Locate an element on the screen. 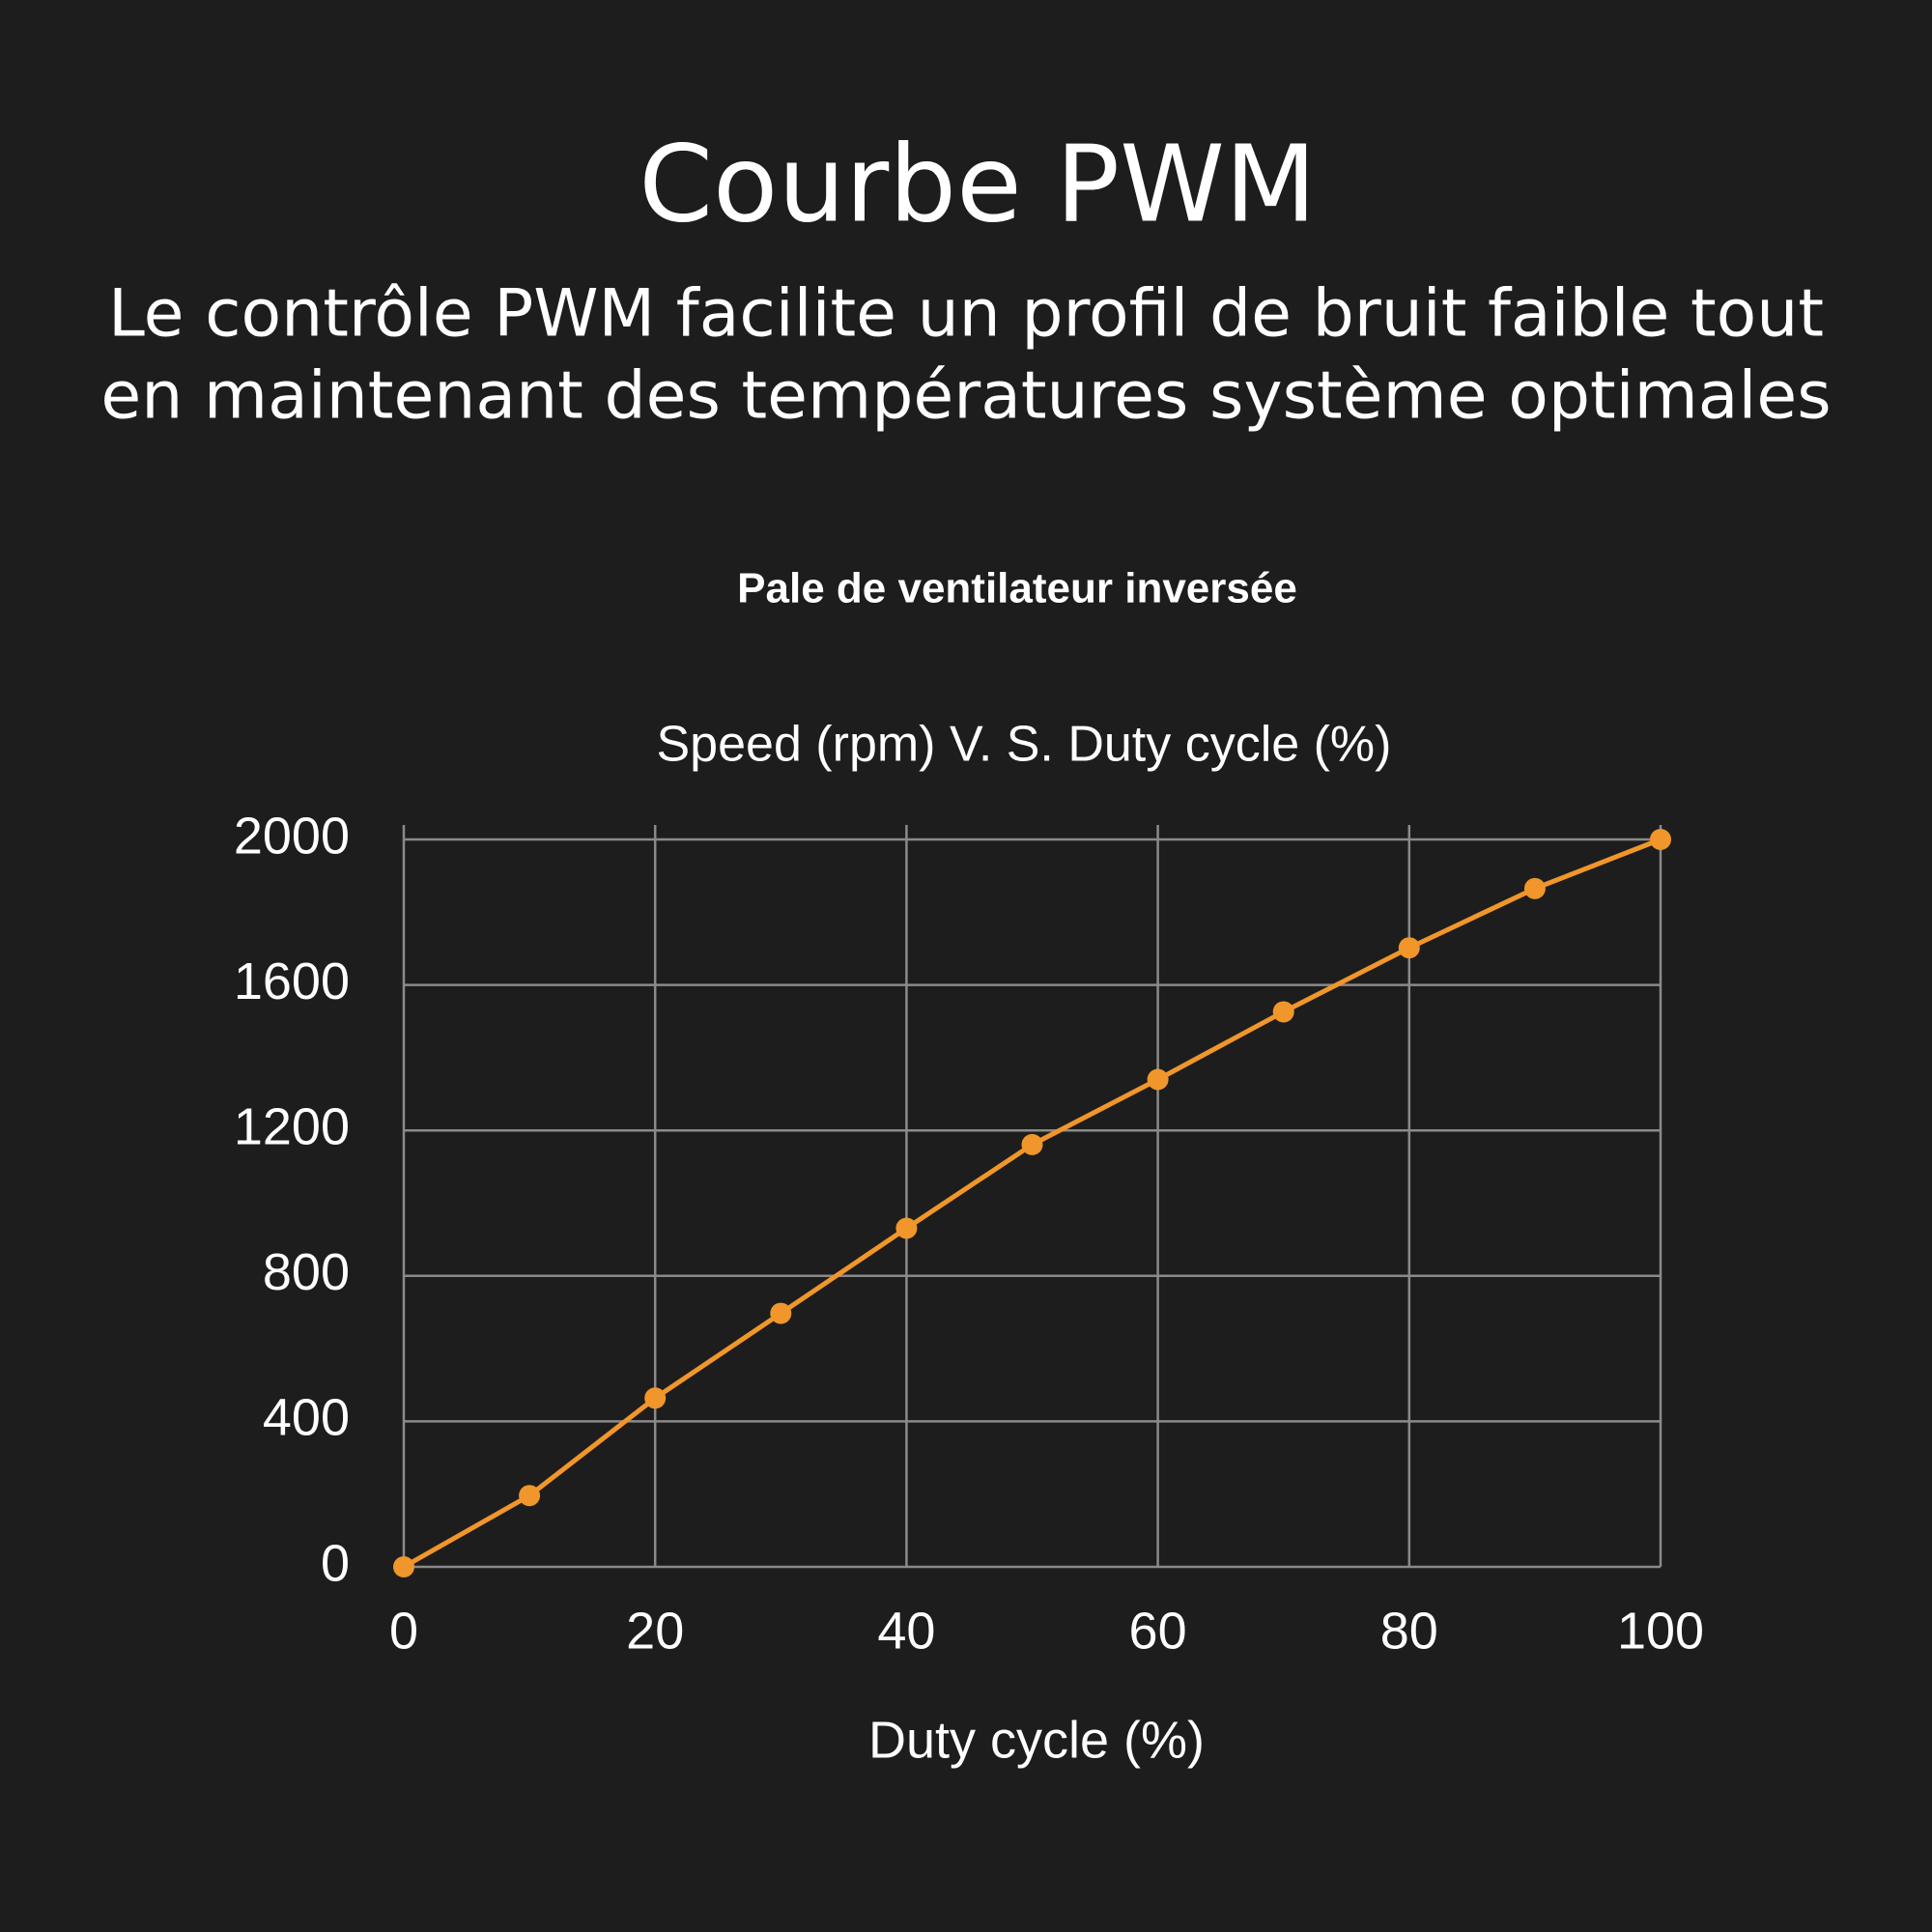  x-tick-label: 0 is located at coordinates (403, 1631).